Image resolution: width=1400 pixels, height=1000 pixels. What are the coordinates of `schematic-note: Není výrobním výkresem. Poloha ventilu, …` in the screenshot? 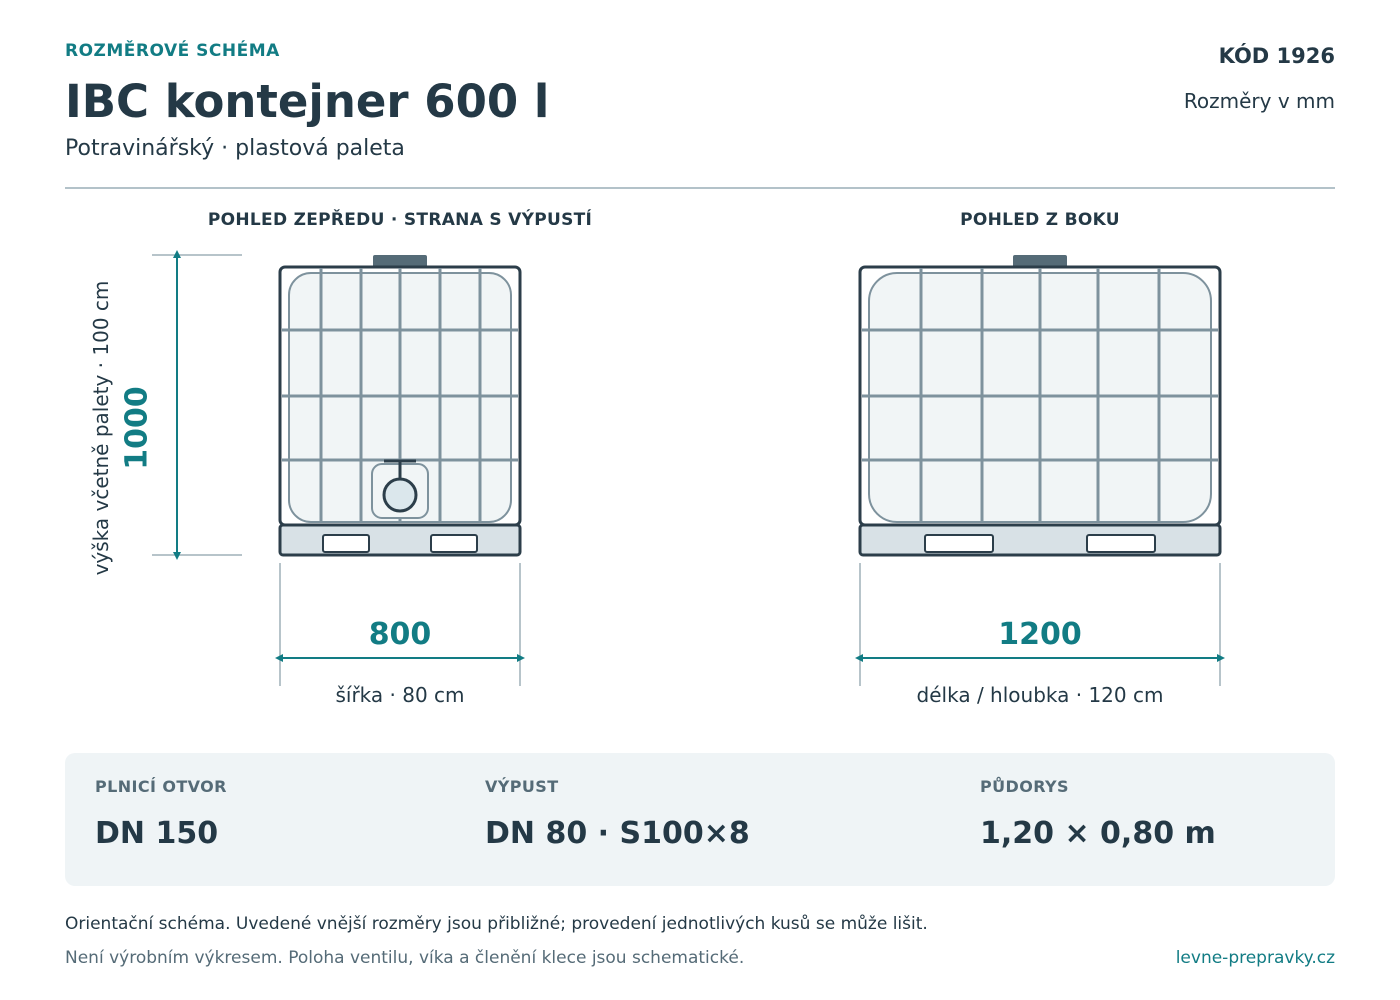 It's located at (405, 958).